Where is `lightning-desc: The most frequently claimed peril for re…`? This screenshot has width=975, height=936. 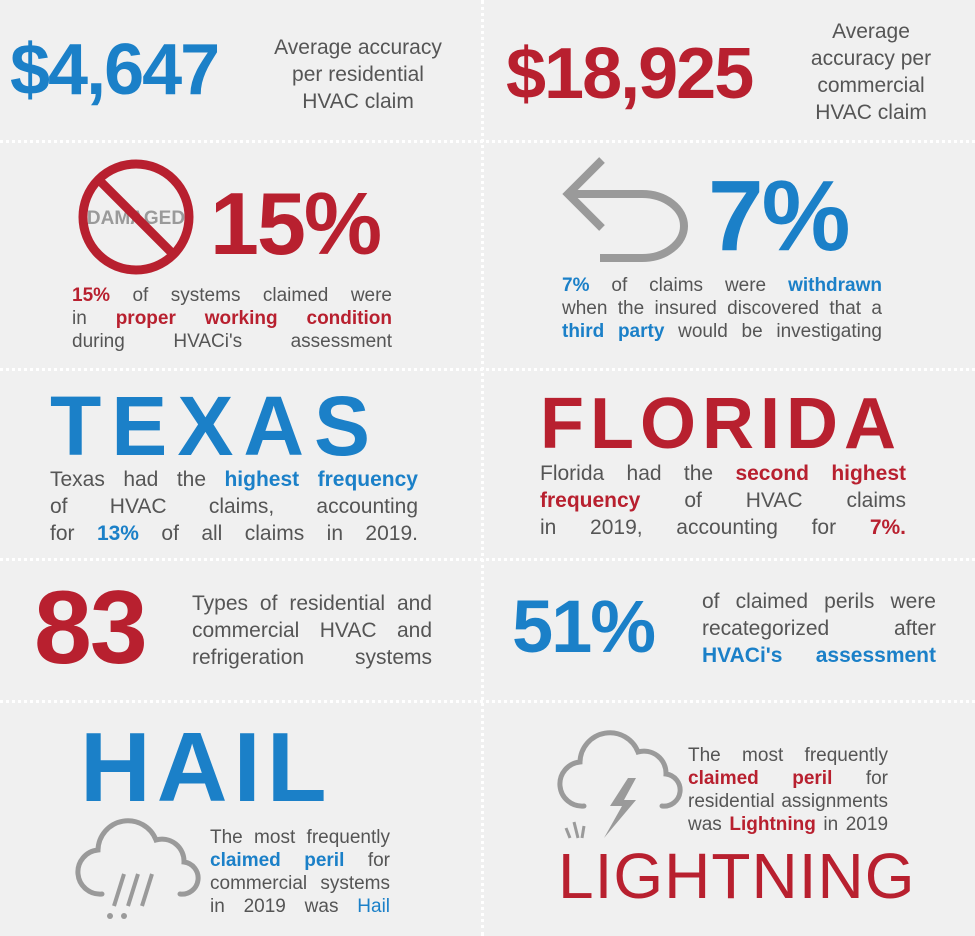
lightning-desc: The most frequently claimed peril for re… is located at coordinates (788, 790).